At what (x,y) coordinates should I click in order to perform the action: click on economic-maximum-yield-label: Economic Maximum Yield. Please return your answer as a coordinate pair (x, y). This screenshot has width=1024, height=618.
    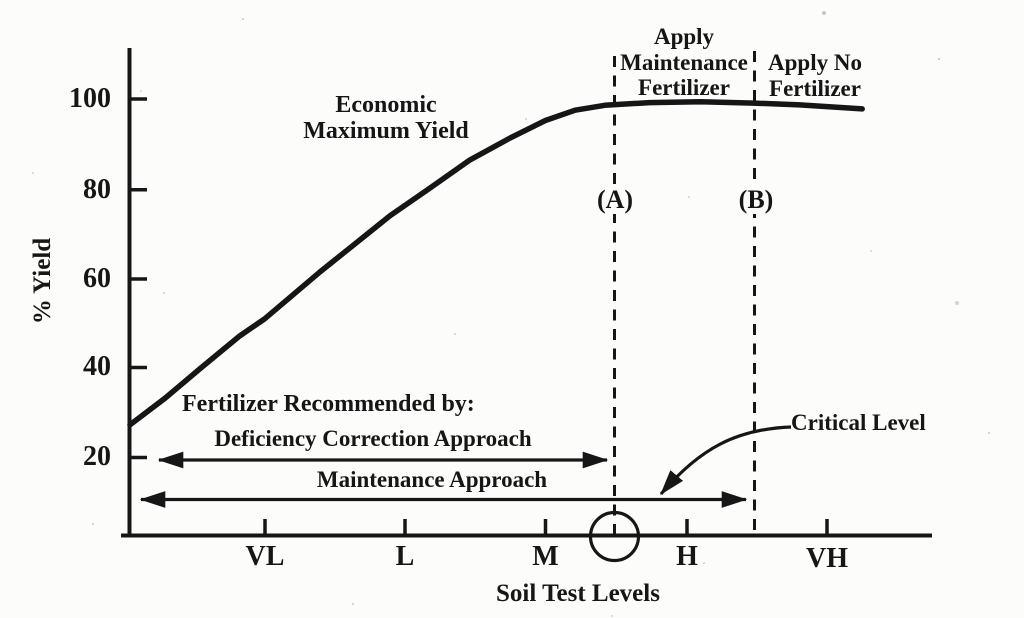
    Looking at the image, I should click on (386, 118).